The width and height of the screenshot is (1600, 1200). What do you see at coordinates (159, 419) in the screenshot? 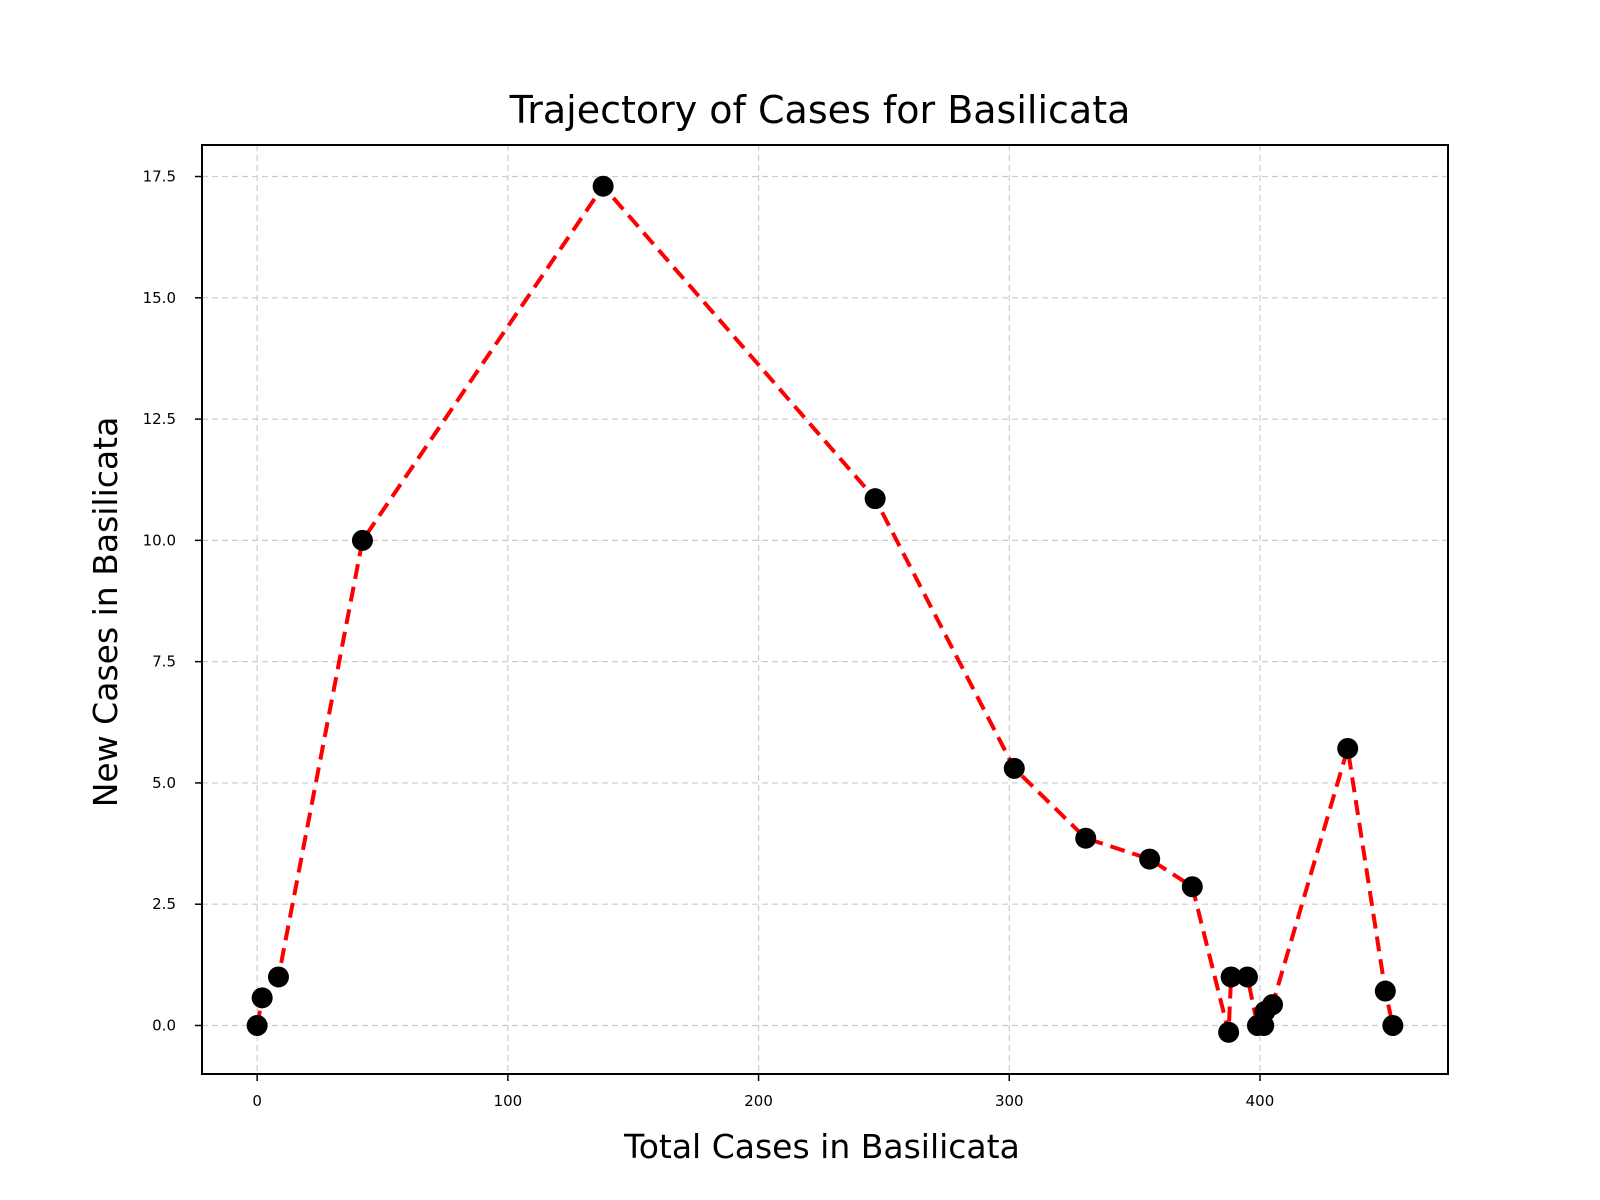
I see `y-tick-label: 12.5` at bounding box center [159, 419].